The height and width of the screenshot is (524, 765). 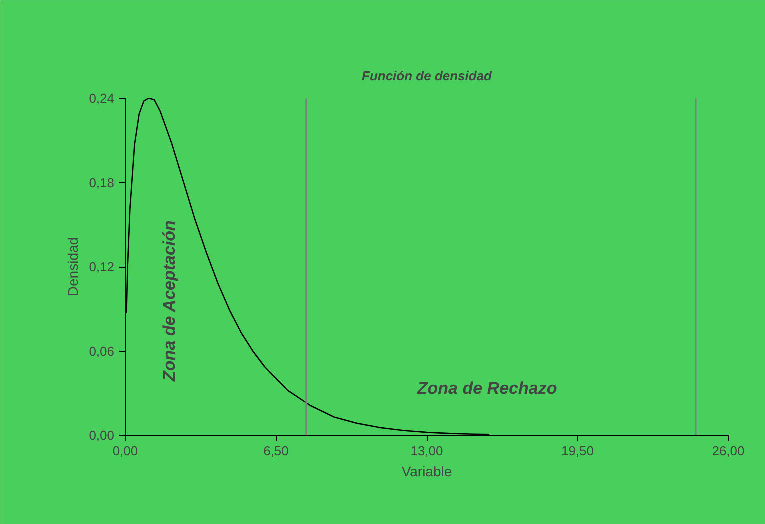 I want to click on y-tick-label: 0,24, so click(x=102, y=98).